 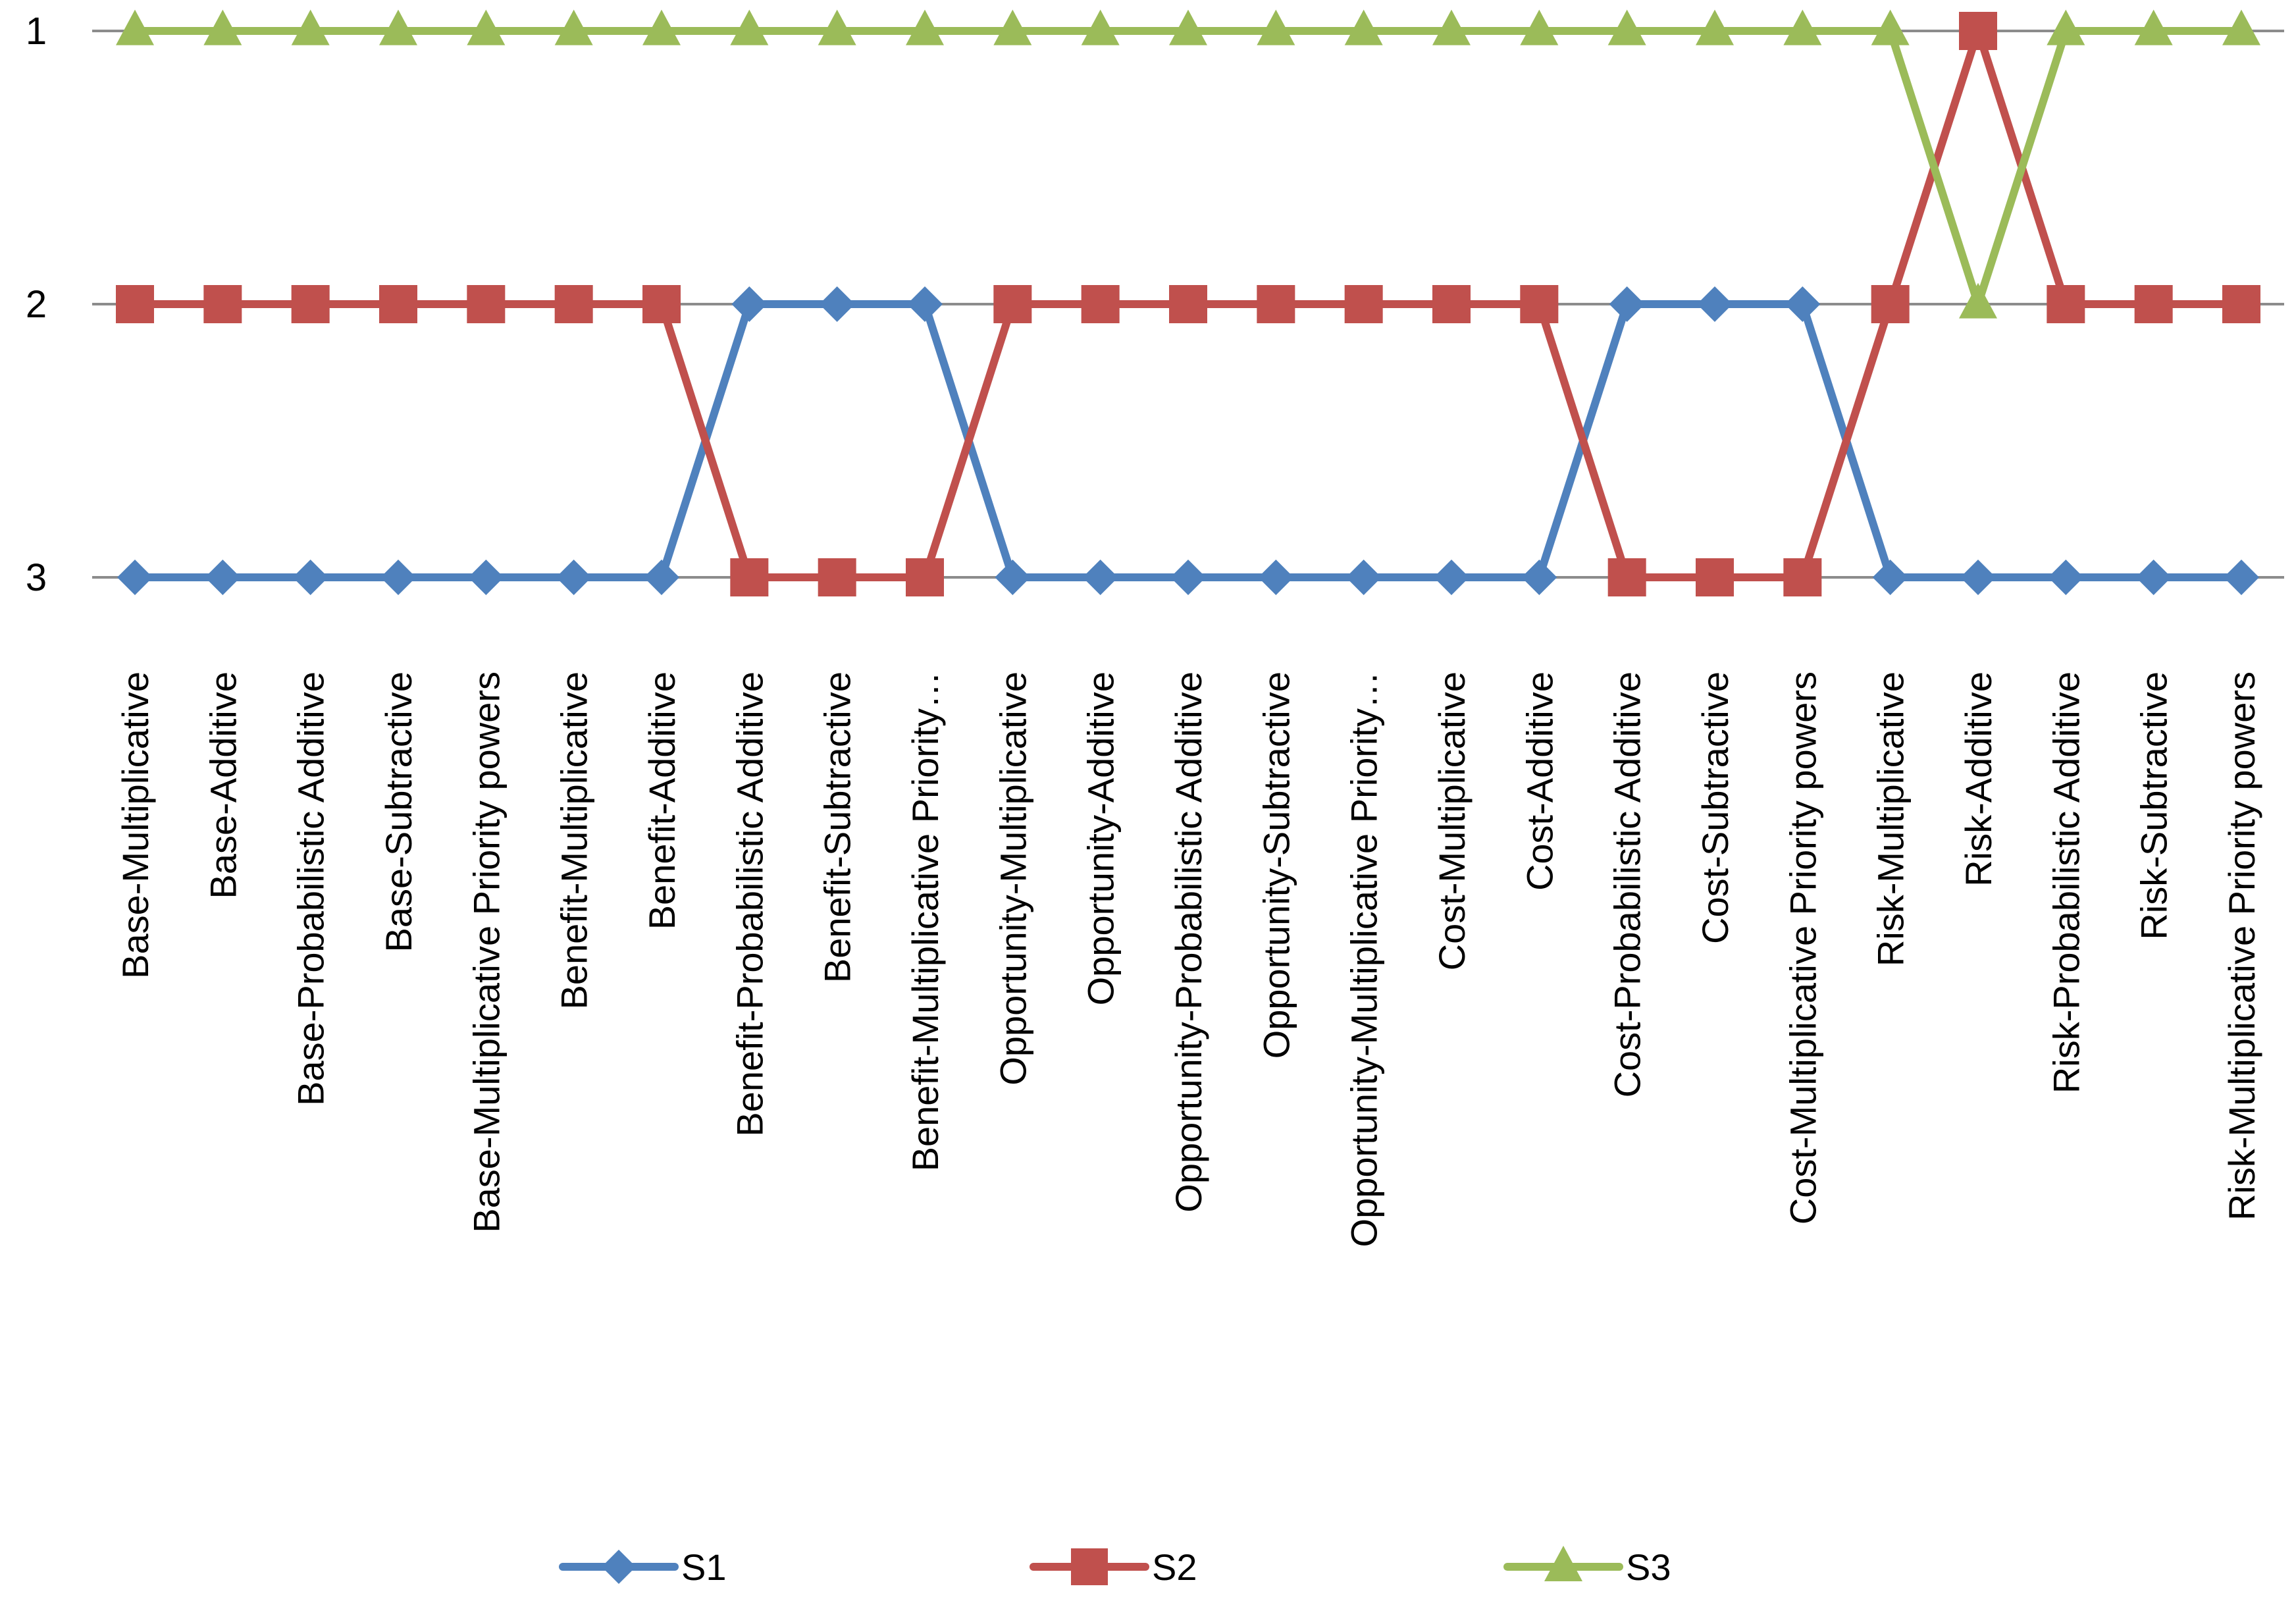 What do you see at coordinates (1188, 942) in the screenshot?
I see `category-label-13: Opportunity-Probabilistic Additive` at bounding box center [1188, 942].